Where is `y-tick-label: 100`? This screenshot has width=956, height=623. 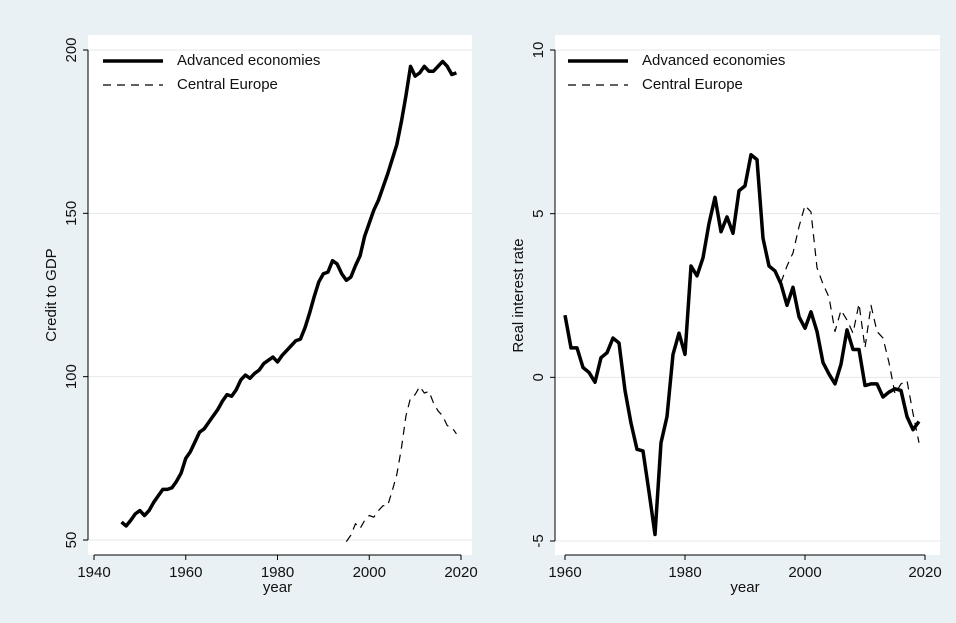 y-tick-label: 100 is located at coordinates (71, 376).